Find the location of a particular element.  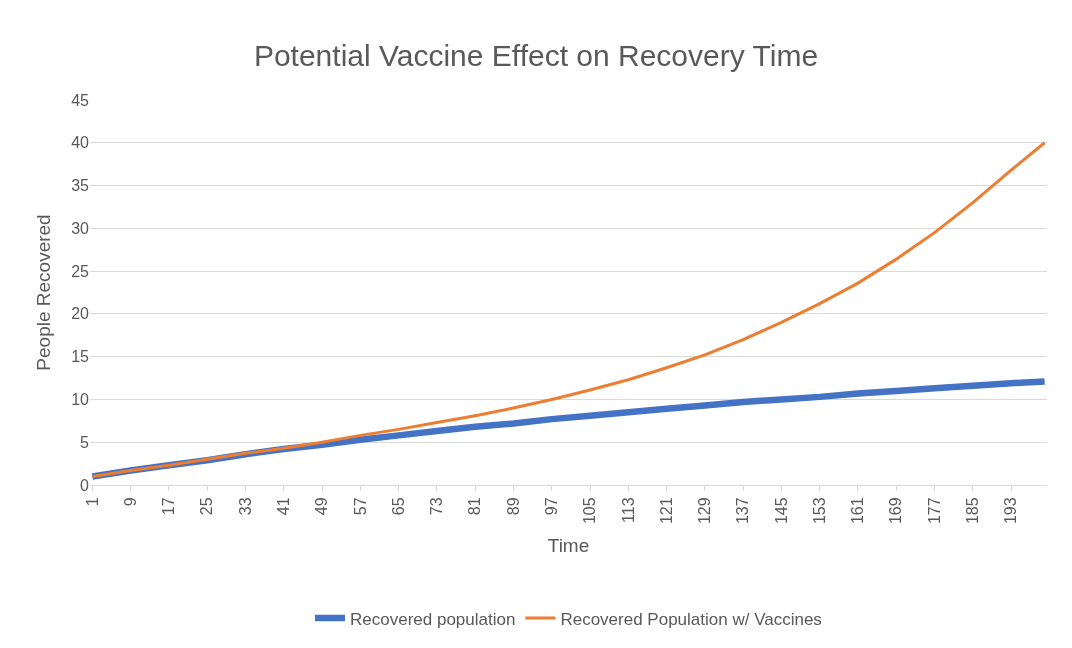

x-tick-label: 57 is located at coordinates (360, 506).